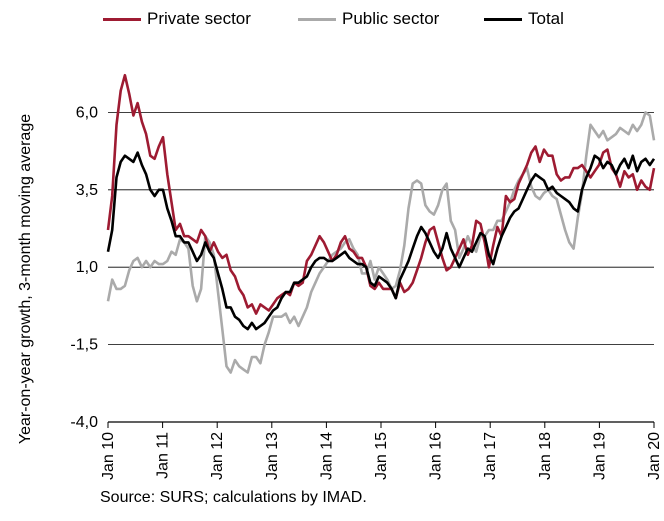 The width and height of the screenshot is (664, 521). I want to click on legend-item-private-sector: Private sector, so click(177, 19).